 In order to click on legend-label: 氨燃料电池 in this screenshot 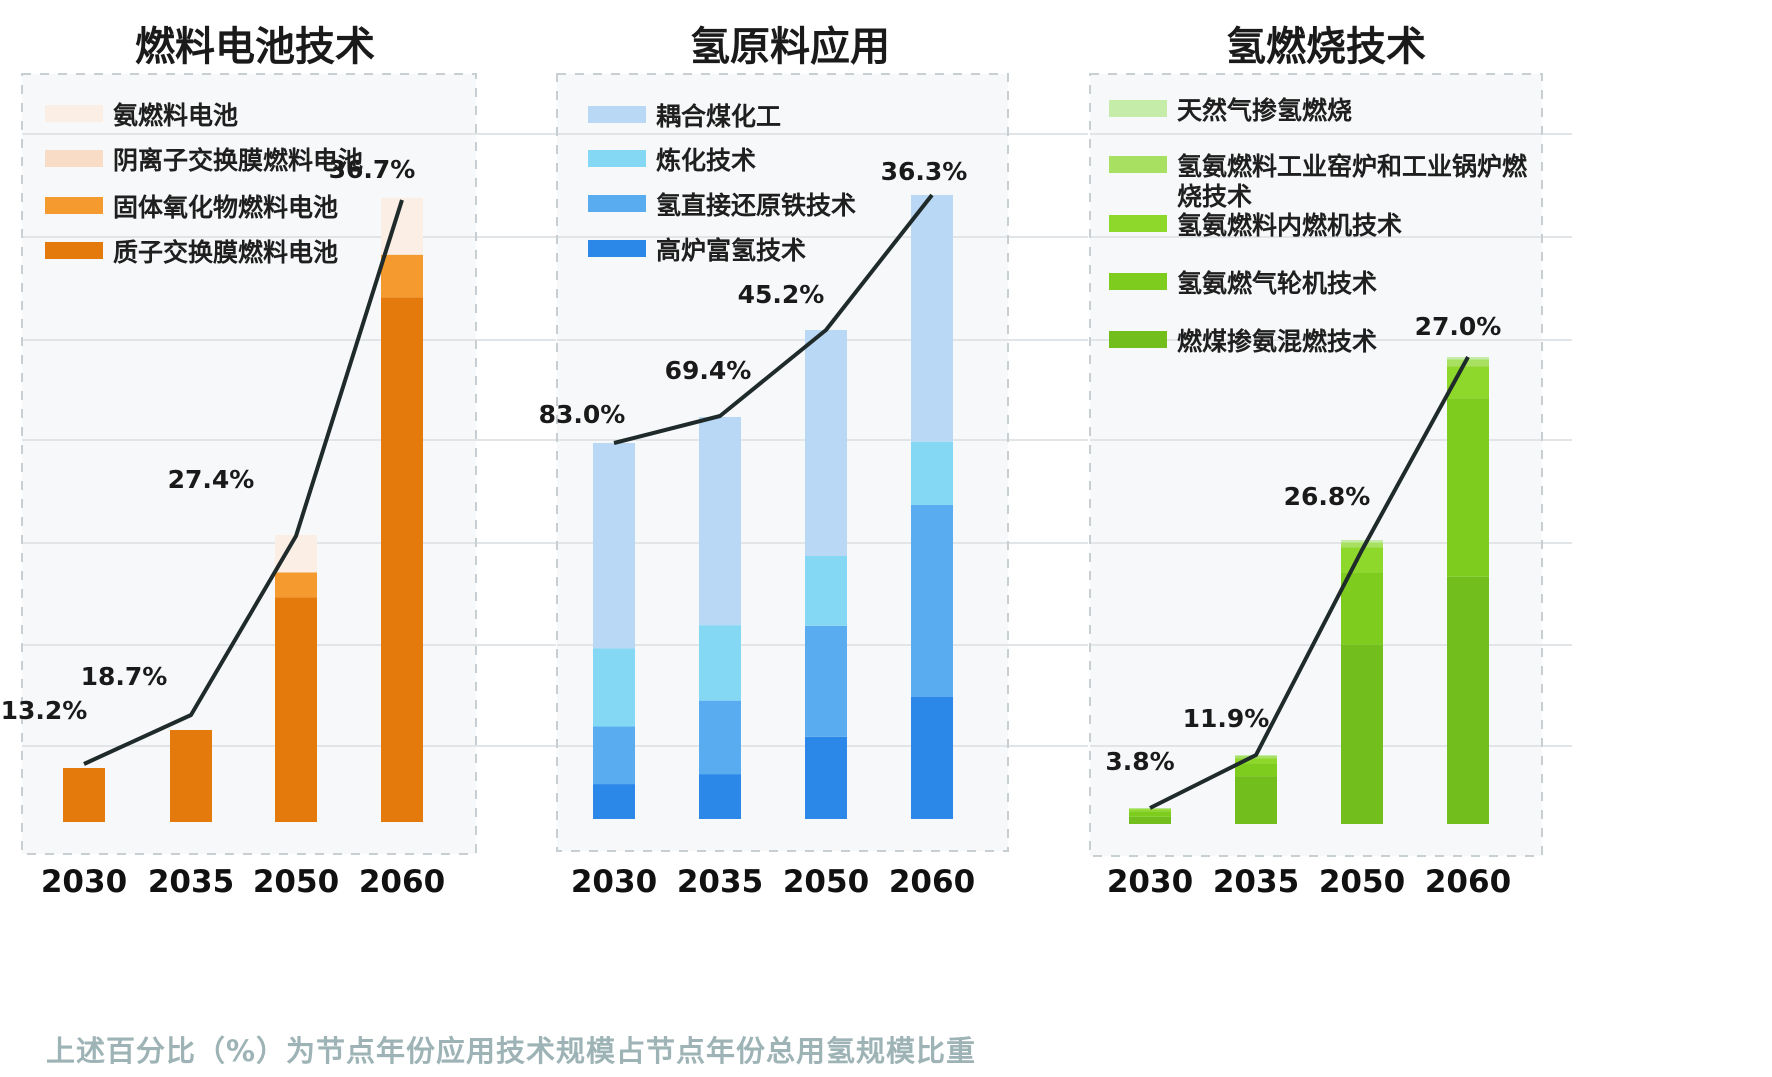, I will do `click(175, 115)`.